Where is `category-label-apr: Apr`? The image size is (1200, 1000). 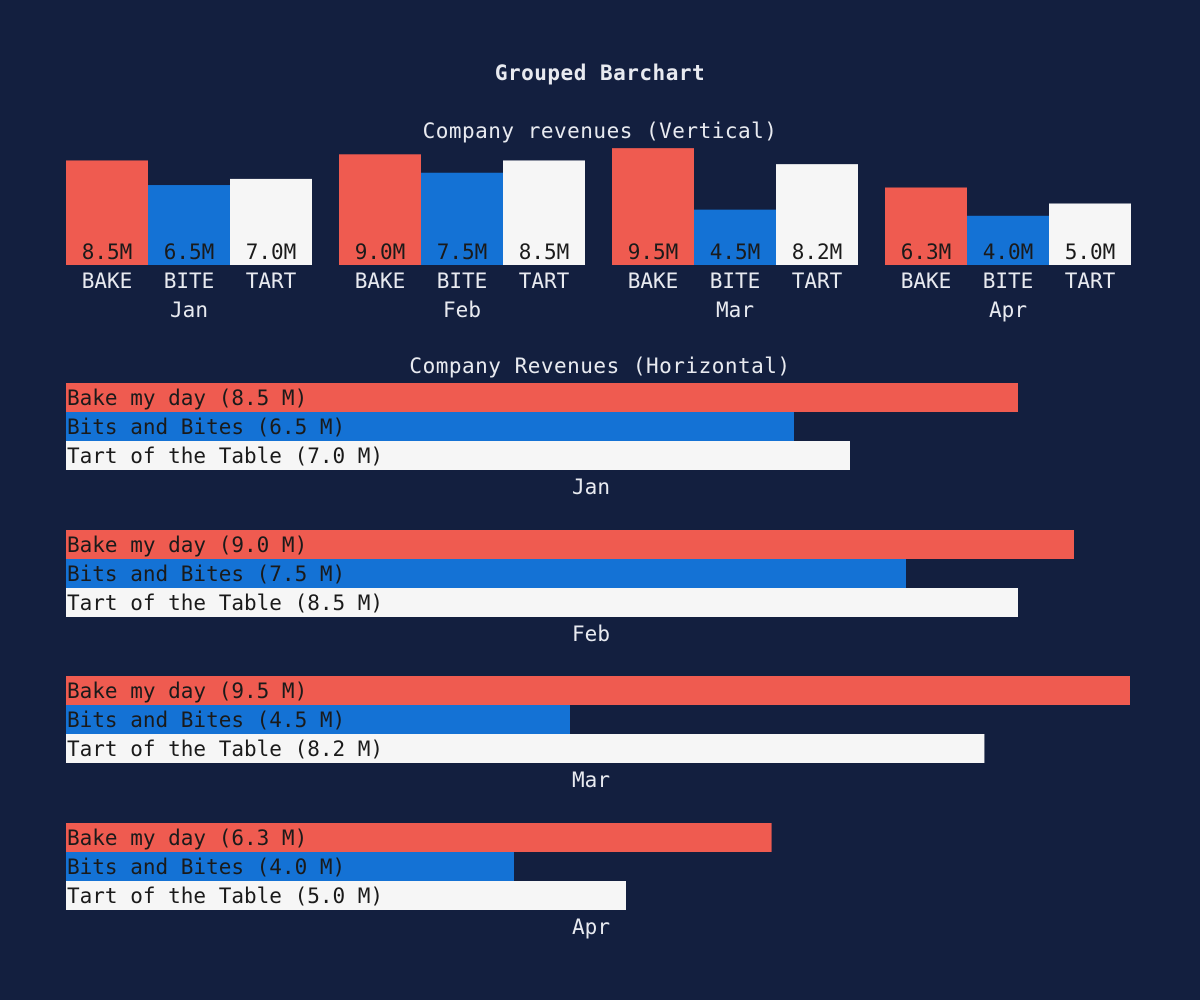
category-label-apr: Apr is located at coordinates (1008, 310).